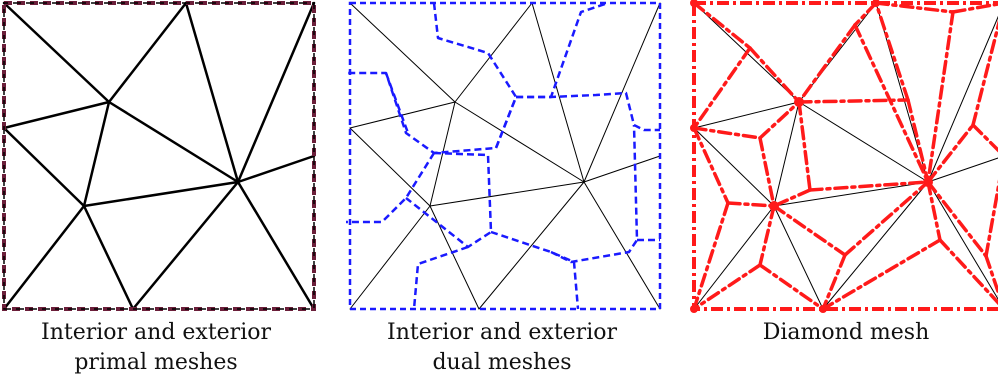 The image size is (998, 387). I want to click on caption-primal-line-2: primal meshes, so click(156, 362).